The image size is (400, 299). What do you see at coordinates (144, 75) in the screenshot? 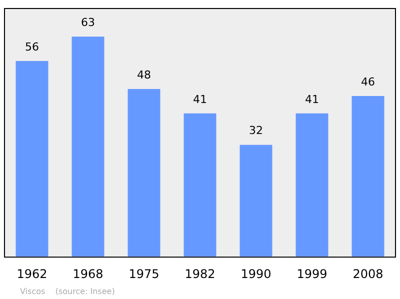
I see `data-label: 48` at bounding box center [144, 75].